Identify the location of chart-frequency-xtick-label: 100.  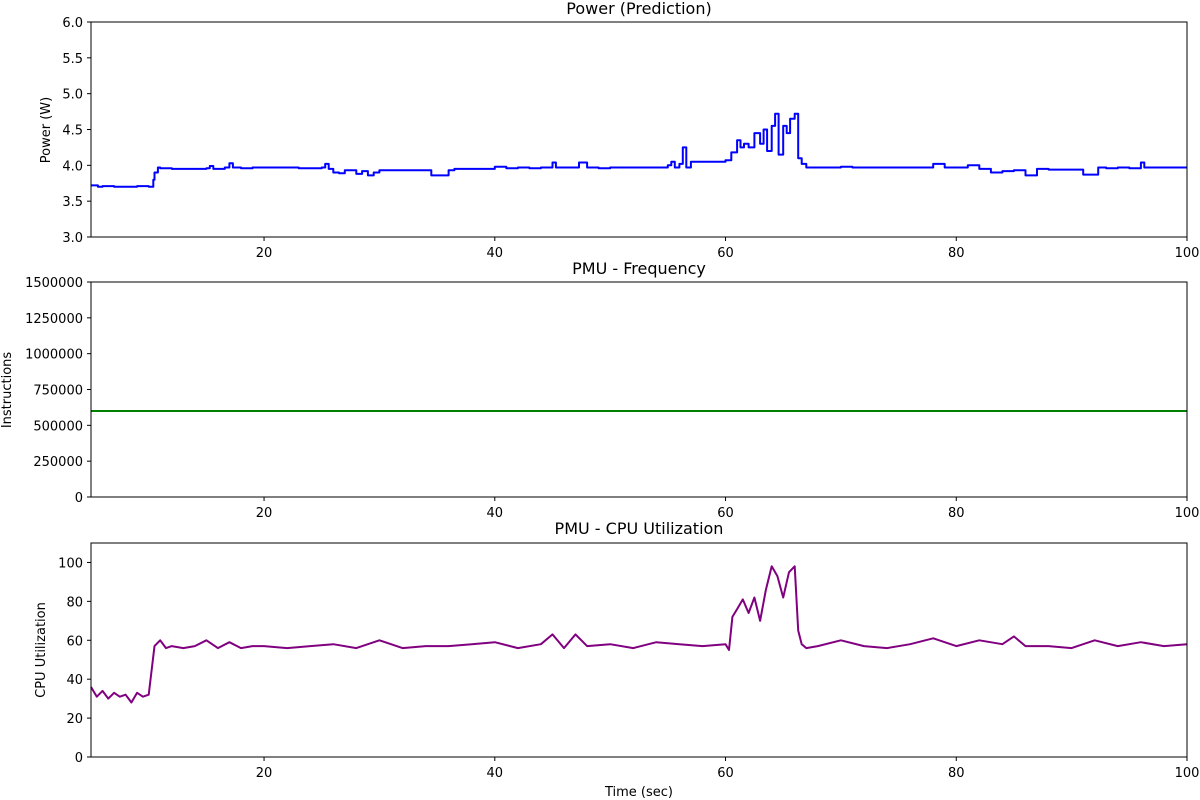
(1187, 513).